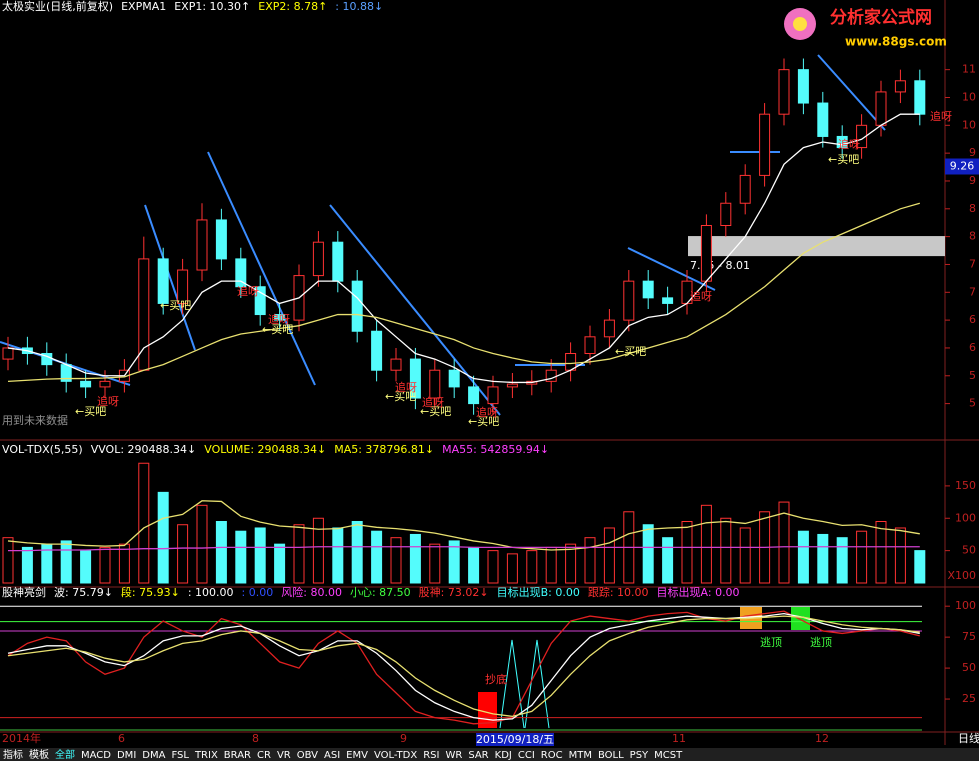  Describe the element at coordinates (96, 755) in the screenshot. I see `tab: MACD` at that location.